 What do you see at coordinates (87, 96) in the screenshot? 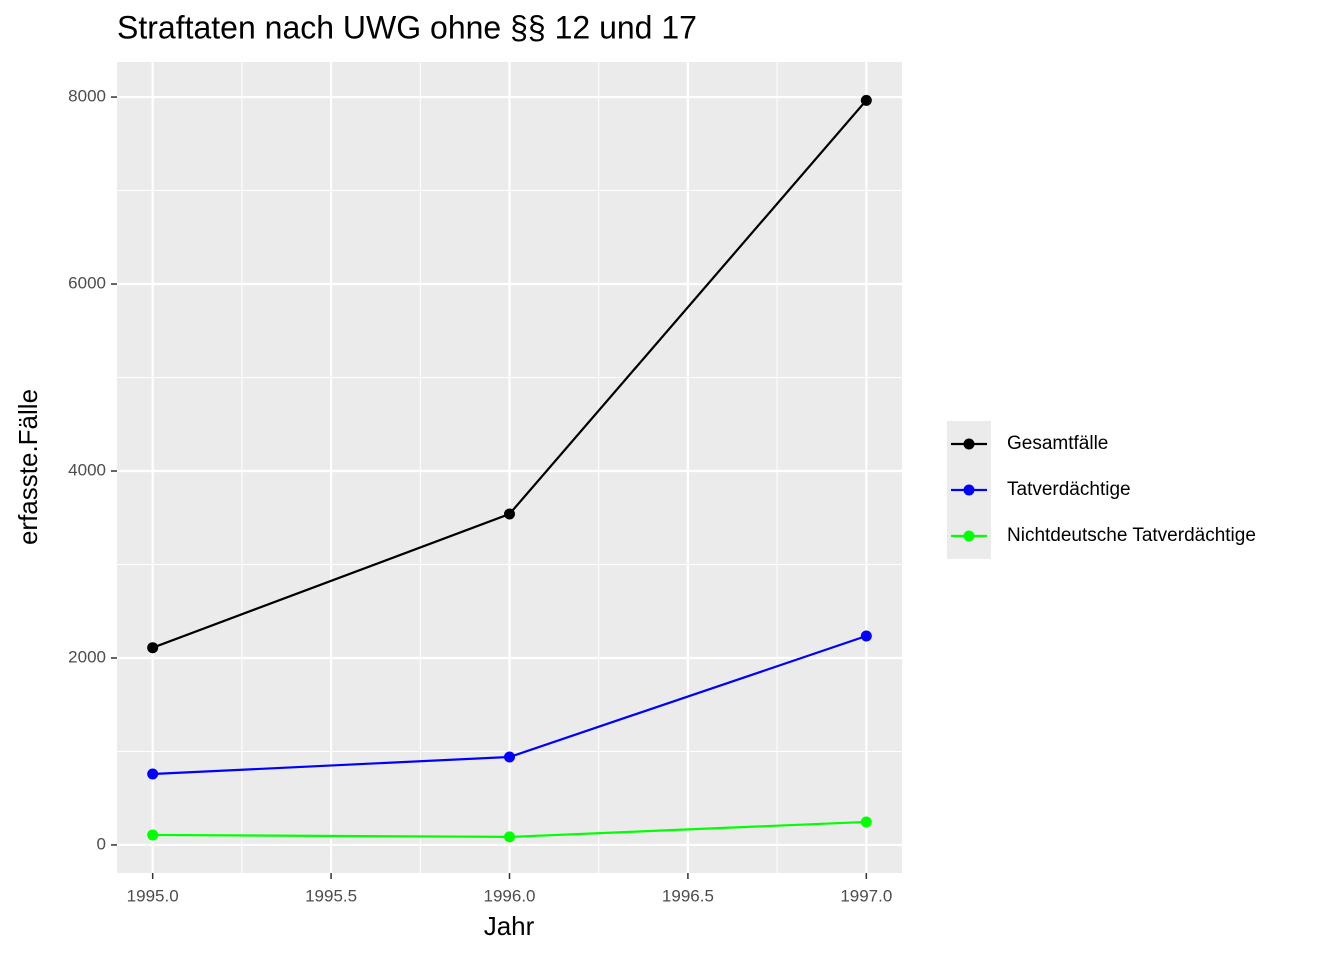
I see `y-tick-label: 8000` at bounding box center [87, 96].